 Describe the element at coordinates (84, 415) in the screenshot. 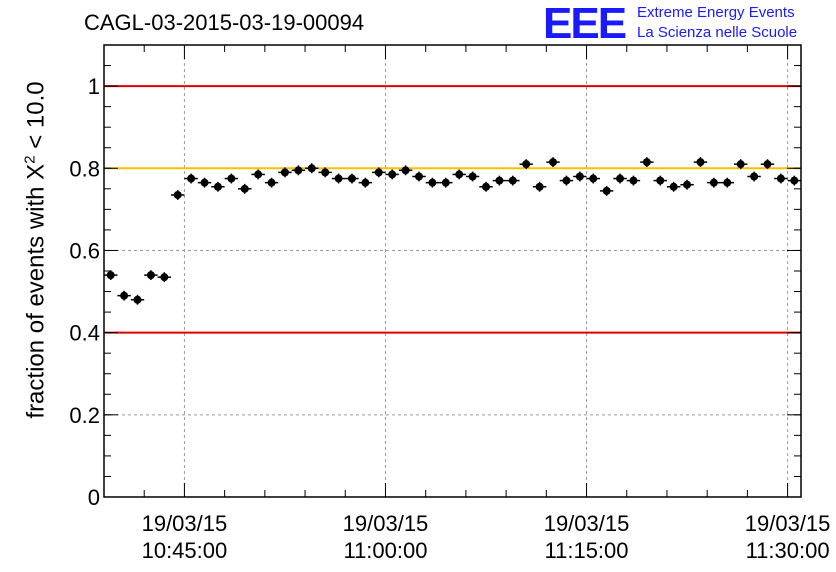

I see `y-tick-label: 0.2` at that location.